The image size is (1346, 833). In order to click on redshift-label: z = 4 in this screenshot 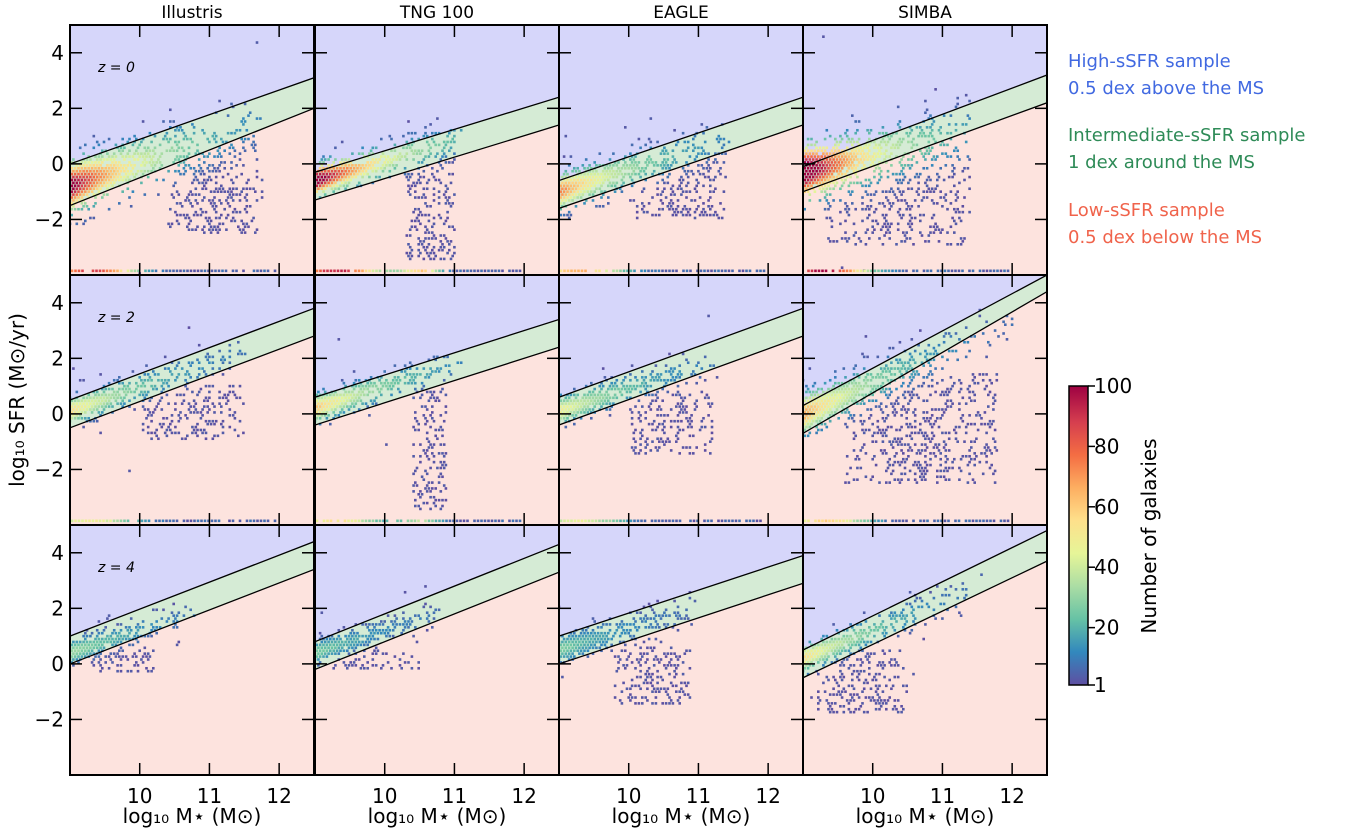, I will do `click(116, 568)`.